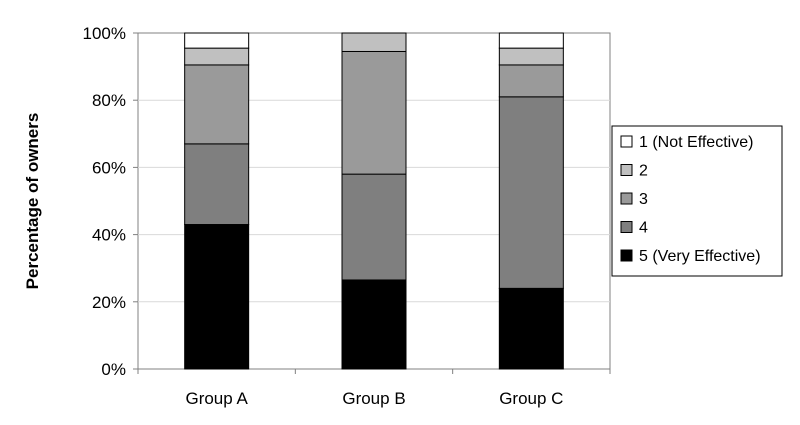 This screenshot has height=425, width=800. What do you see at coordinates (643, 199) in the screenshot?
I see `legend-entry: 3` at bounding box center [643, 199].